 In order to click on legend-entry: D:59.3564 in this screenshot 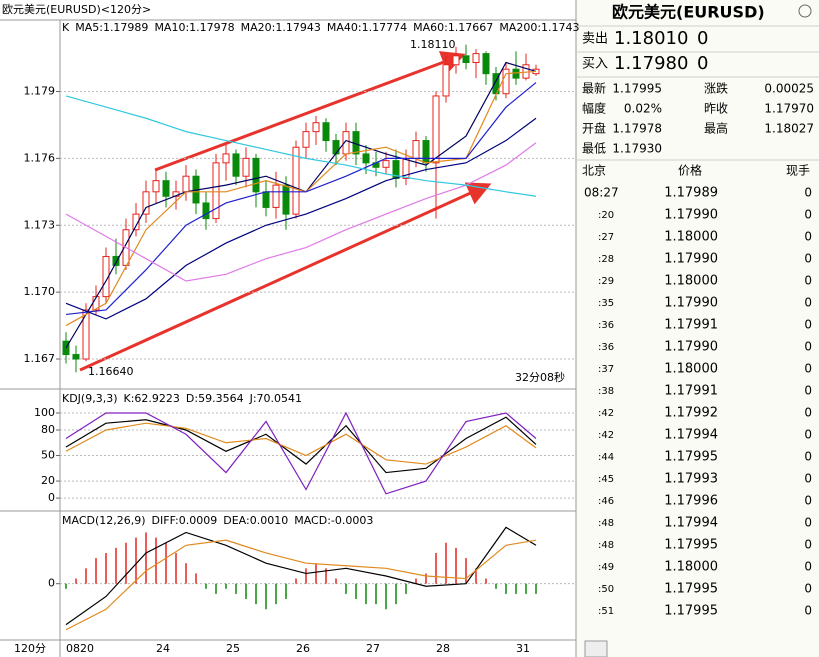, I will do `click(215, 398)`.